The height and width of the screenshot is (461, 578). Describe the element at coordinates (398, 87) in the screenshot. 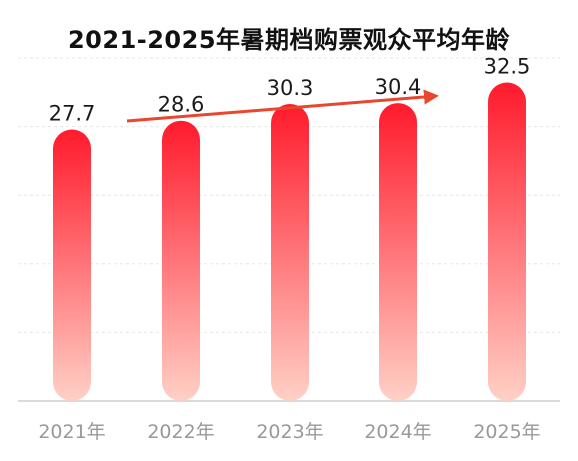

I see `data-label: 30.4` at that location.